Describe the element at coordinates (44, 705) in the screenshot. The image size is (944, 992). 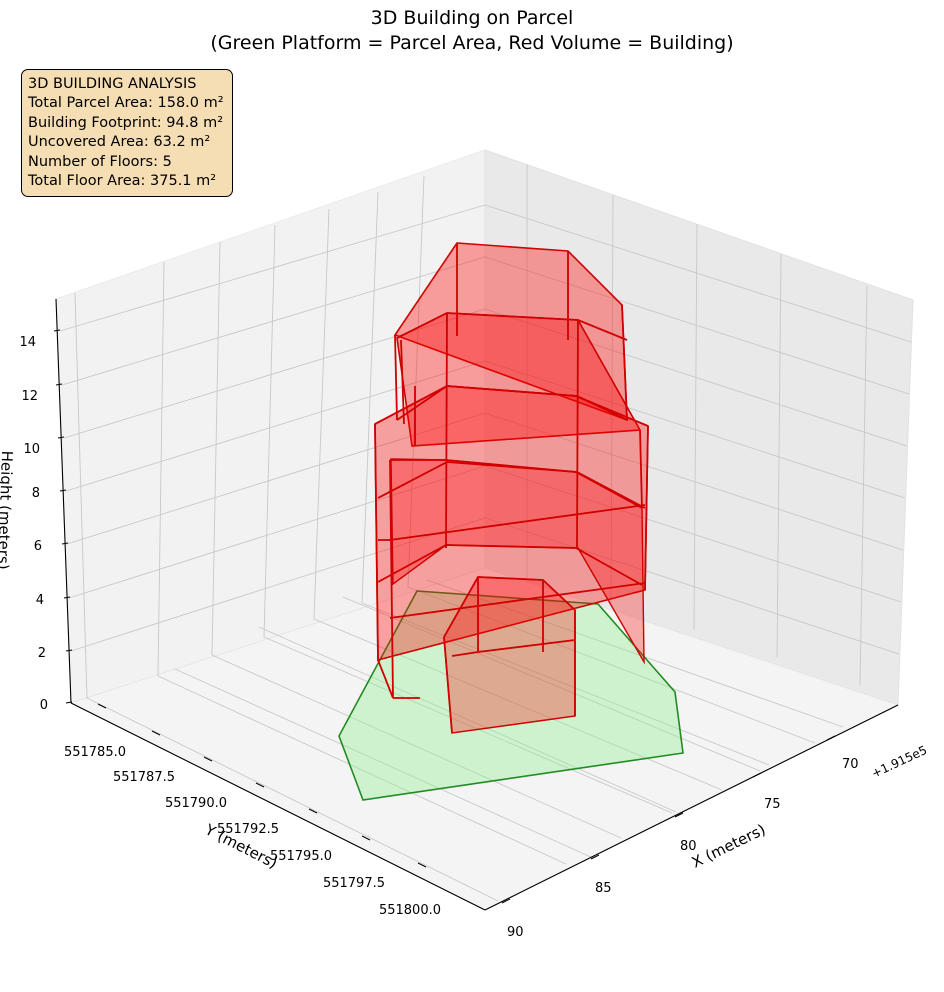
I see `z-tick-label: 0` at that location.